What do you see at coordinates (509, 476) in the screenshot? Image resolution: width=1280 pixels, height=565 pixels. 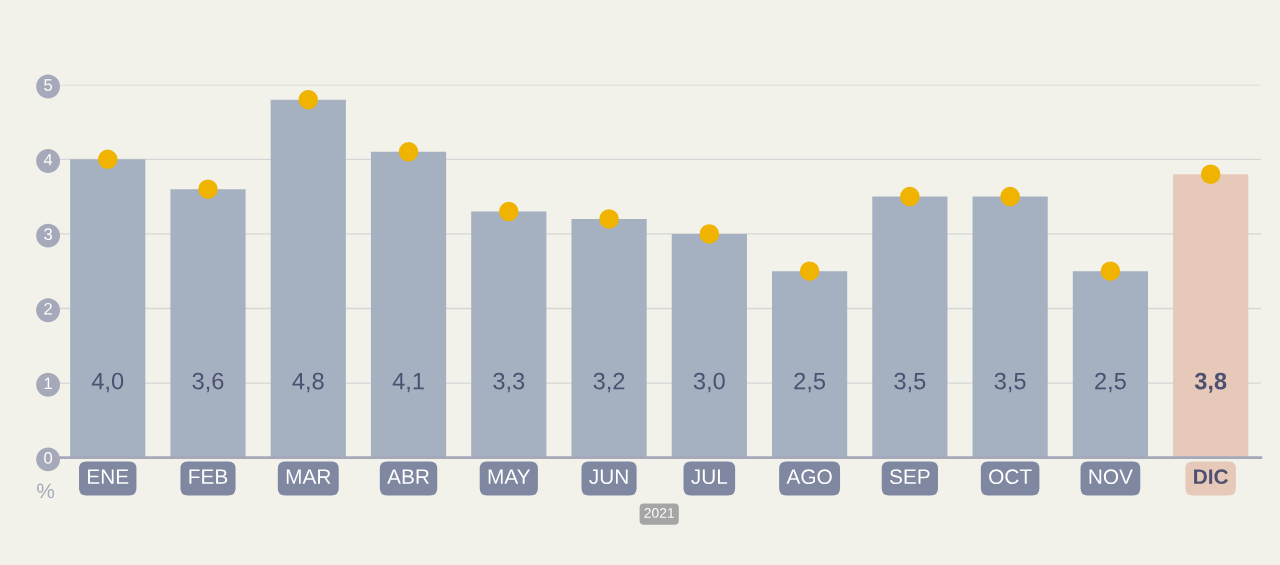 I see `x-tick-label: MAY` at bounding box center [509, 476].